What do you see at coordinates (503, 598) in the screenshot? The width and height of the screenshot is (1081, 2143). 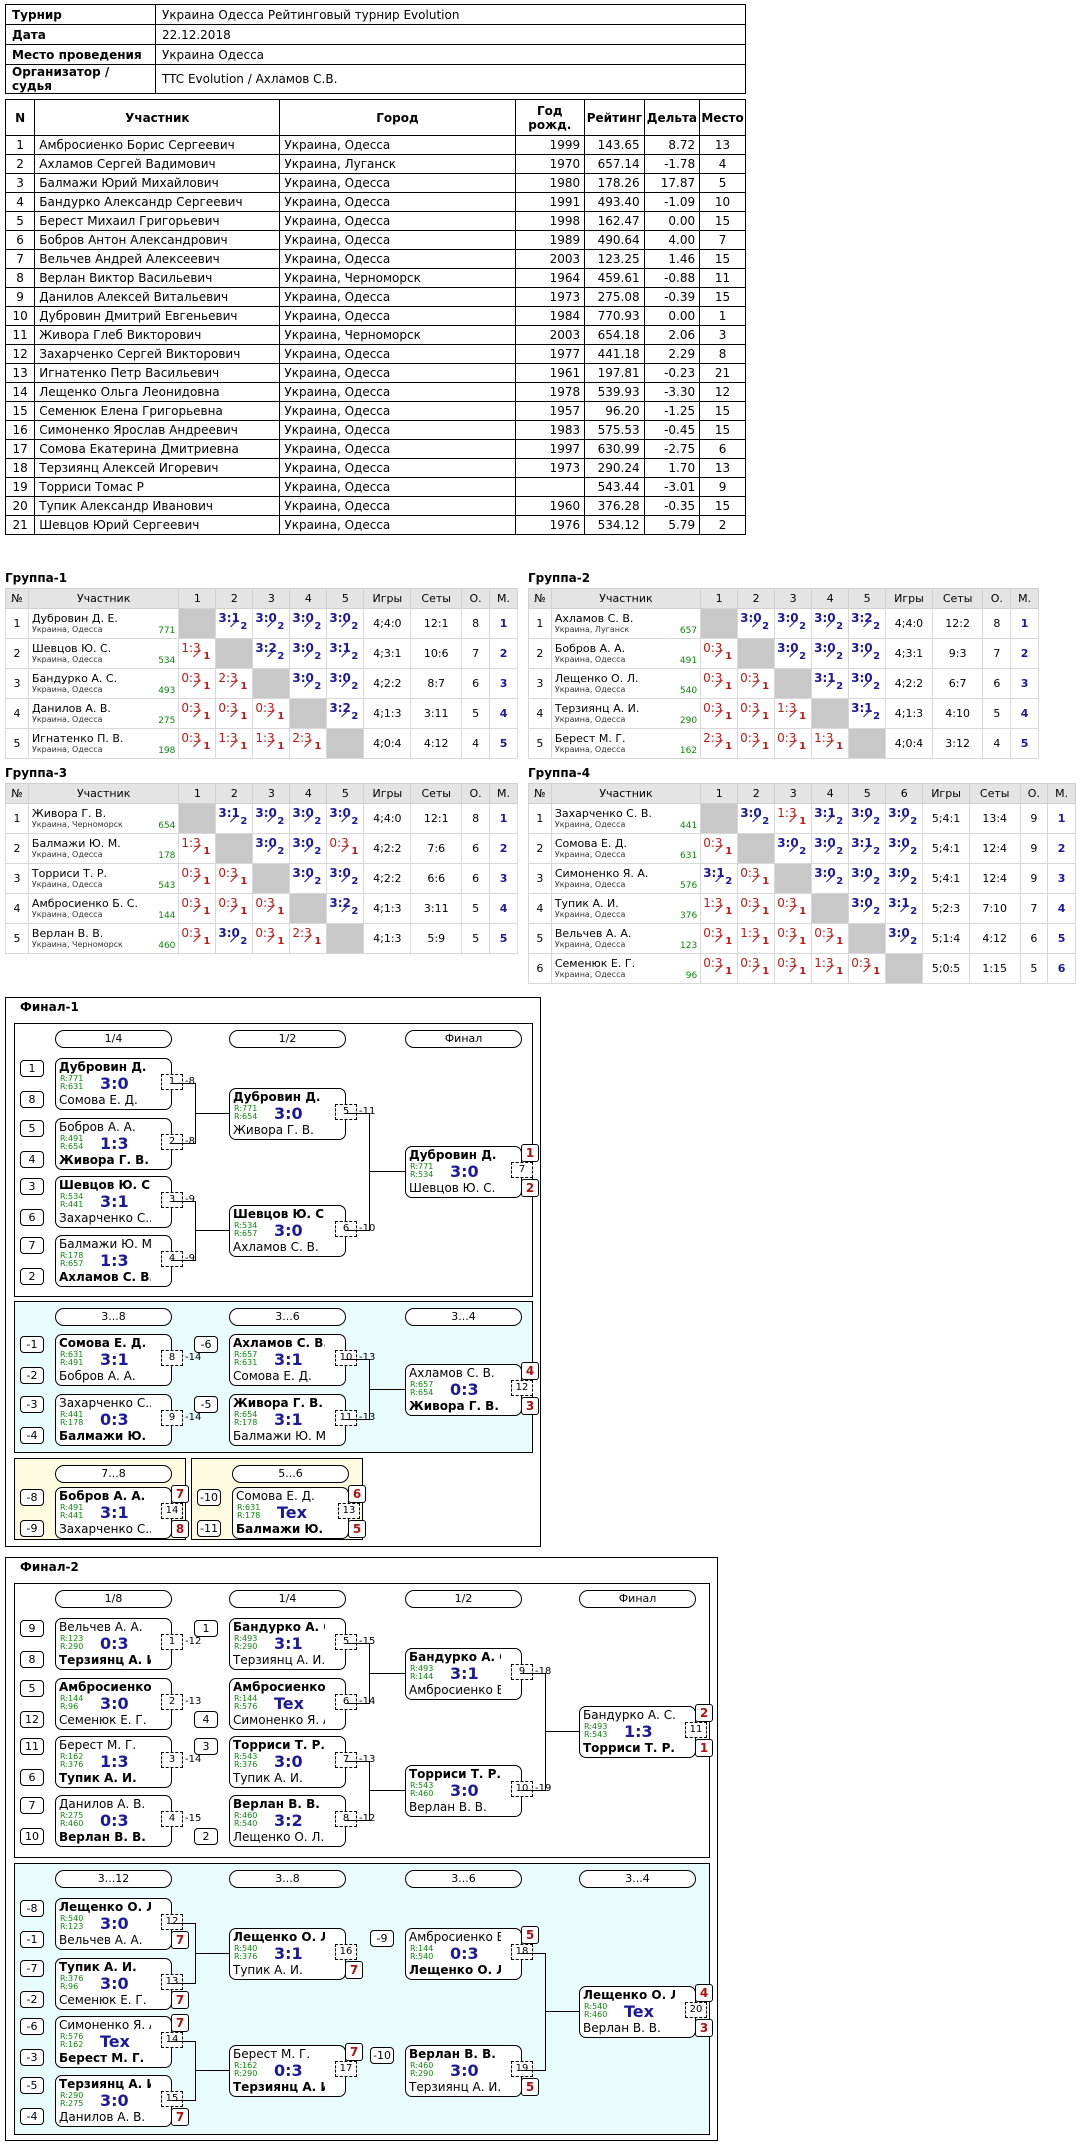 I see `group-header-cell: М.` at bounding box center [503, 598].